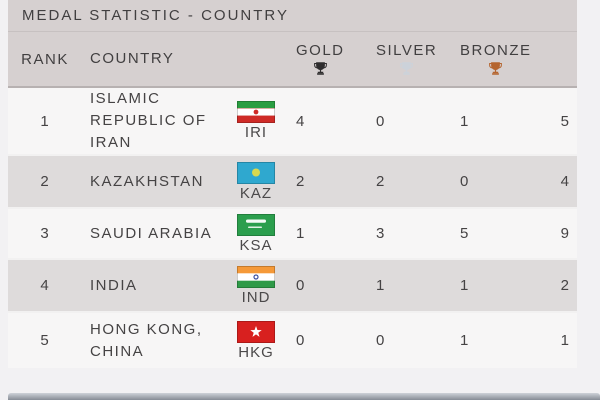 The image size is (600, 400). Describe the element at coordinates (380, 285) in the screenshot. I see `silver-cell: 1` at that location.